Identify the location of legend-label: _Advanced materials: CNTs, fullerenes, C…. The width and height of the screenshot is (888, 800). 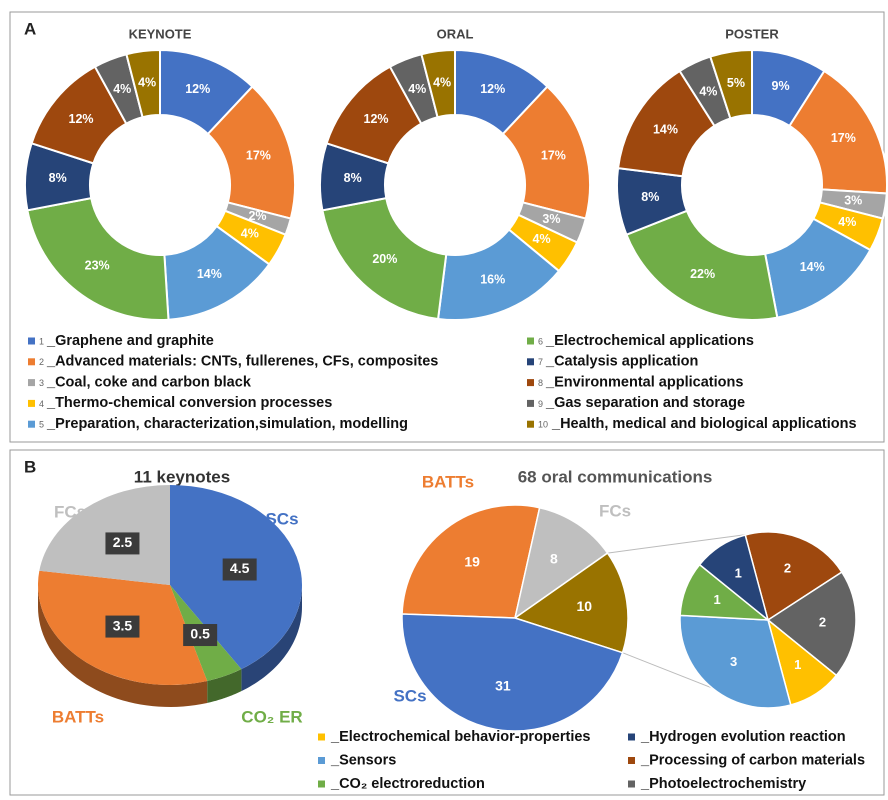
(242, 362).